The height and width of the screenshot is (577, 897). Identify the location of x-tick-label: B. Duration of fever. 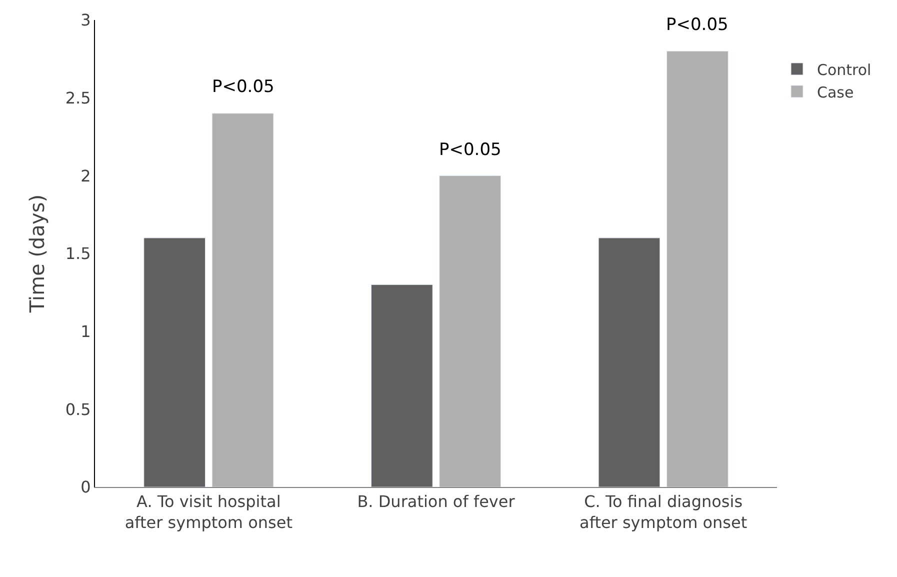
(436, 502).